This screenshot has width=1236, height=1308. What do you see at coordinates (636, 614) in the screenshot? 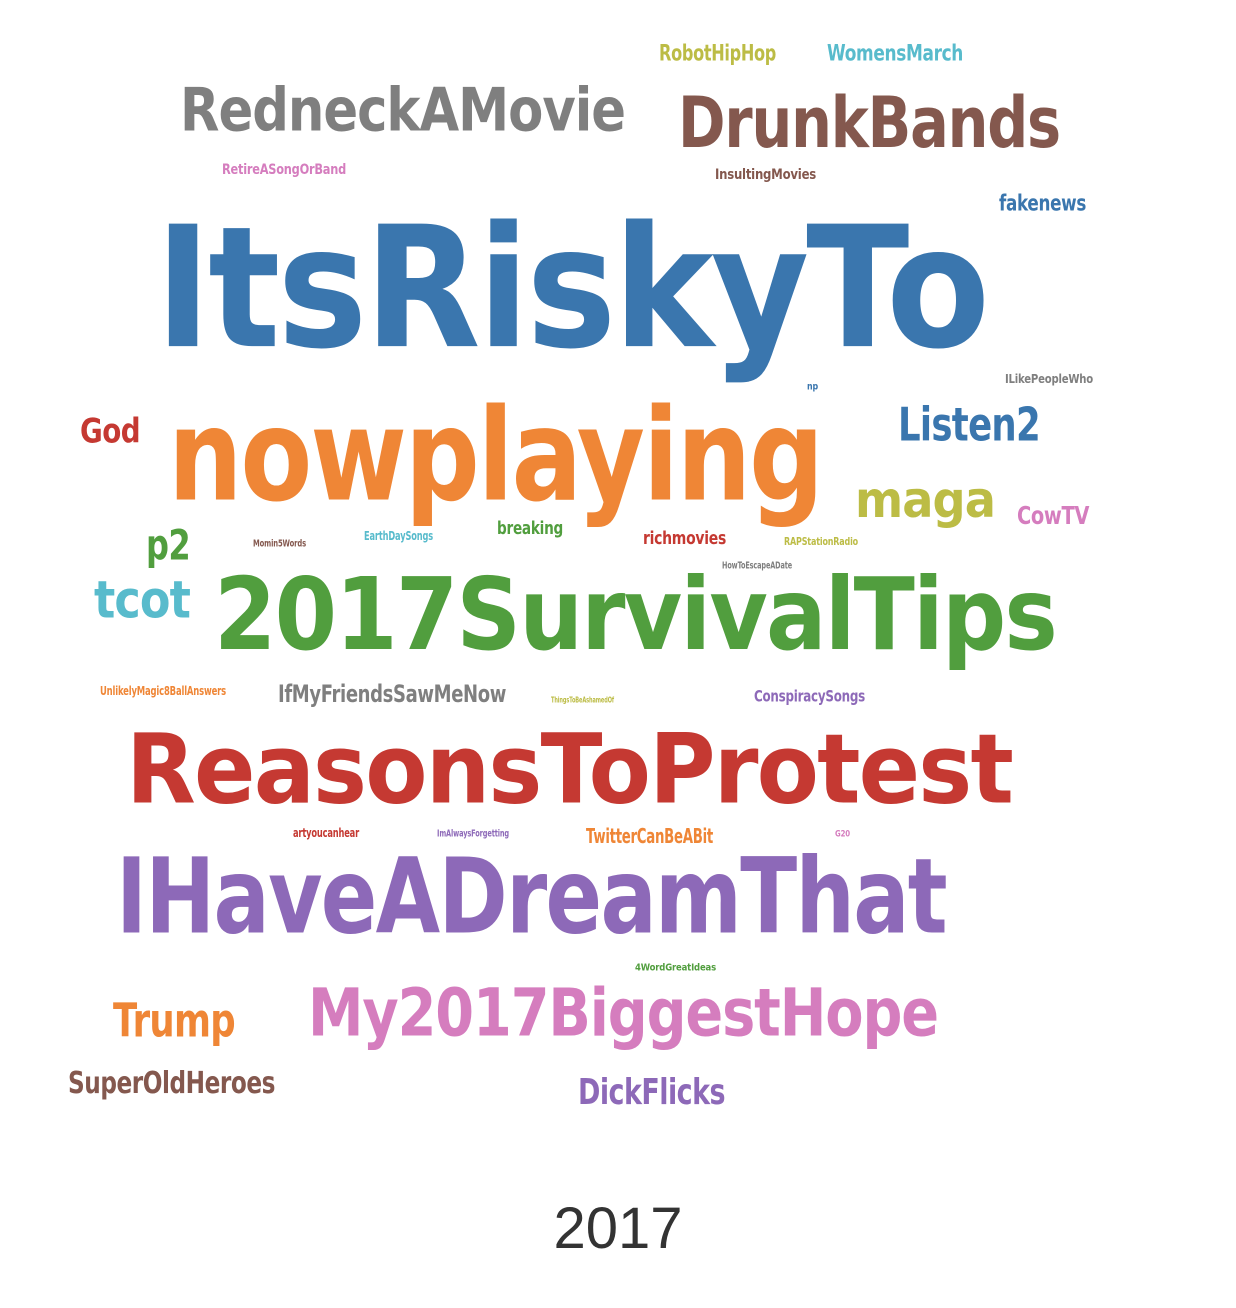
I see `word-2: 2017SurvivalTips` at bounding box center [636, 614].